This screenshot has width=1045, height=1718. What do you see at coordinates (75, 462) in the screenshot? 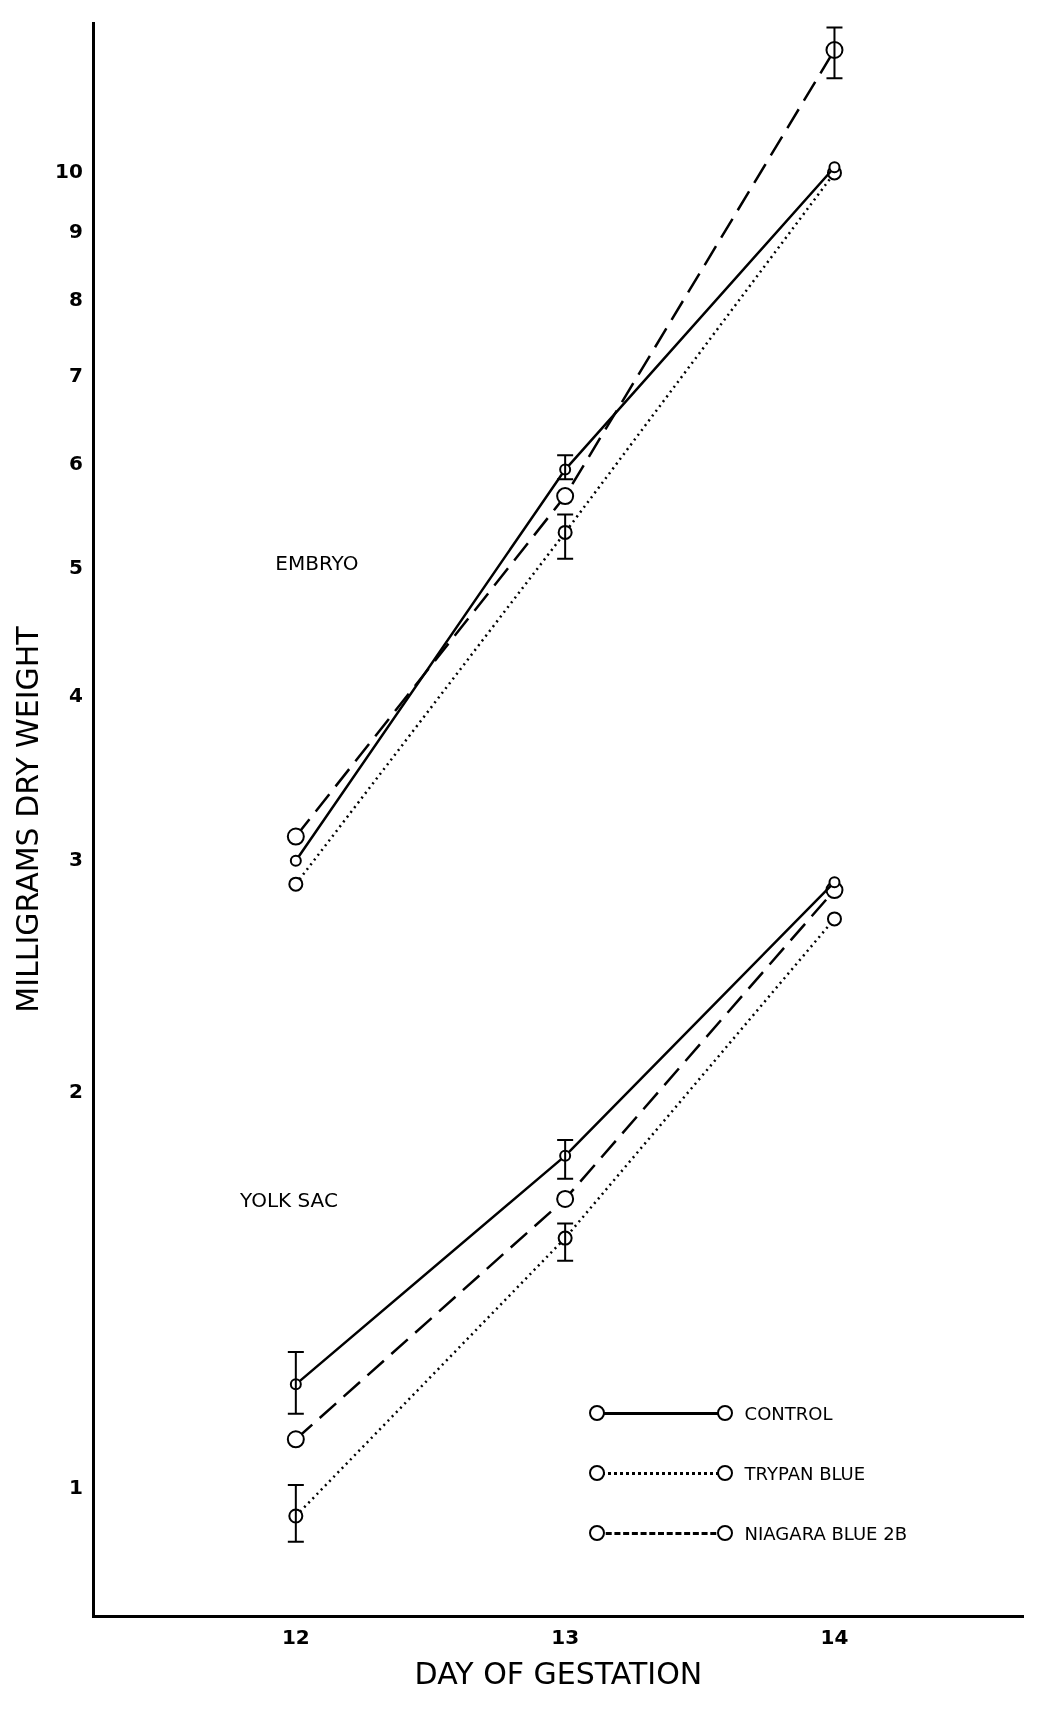
I see `y-tick-label: 6` at bounding box center [75, 462].